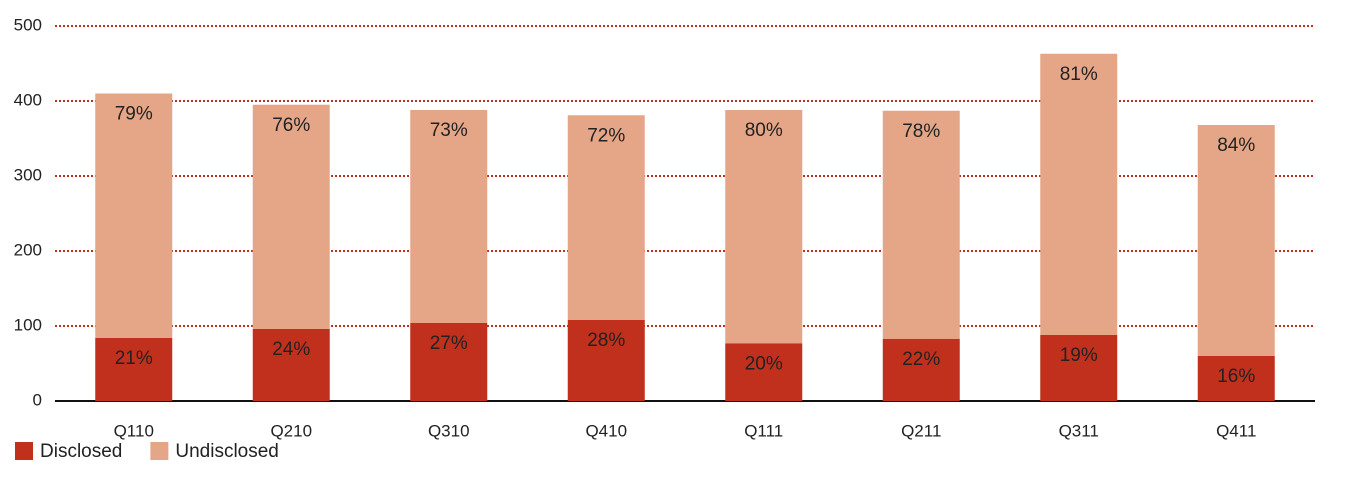 This screenshot has height=487, width=1346. What do you see at coordinates (606, 430) in the screenshot?
I see `x-tick-label: Q410` at bounding box center [606, 430].